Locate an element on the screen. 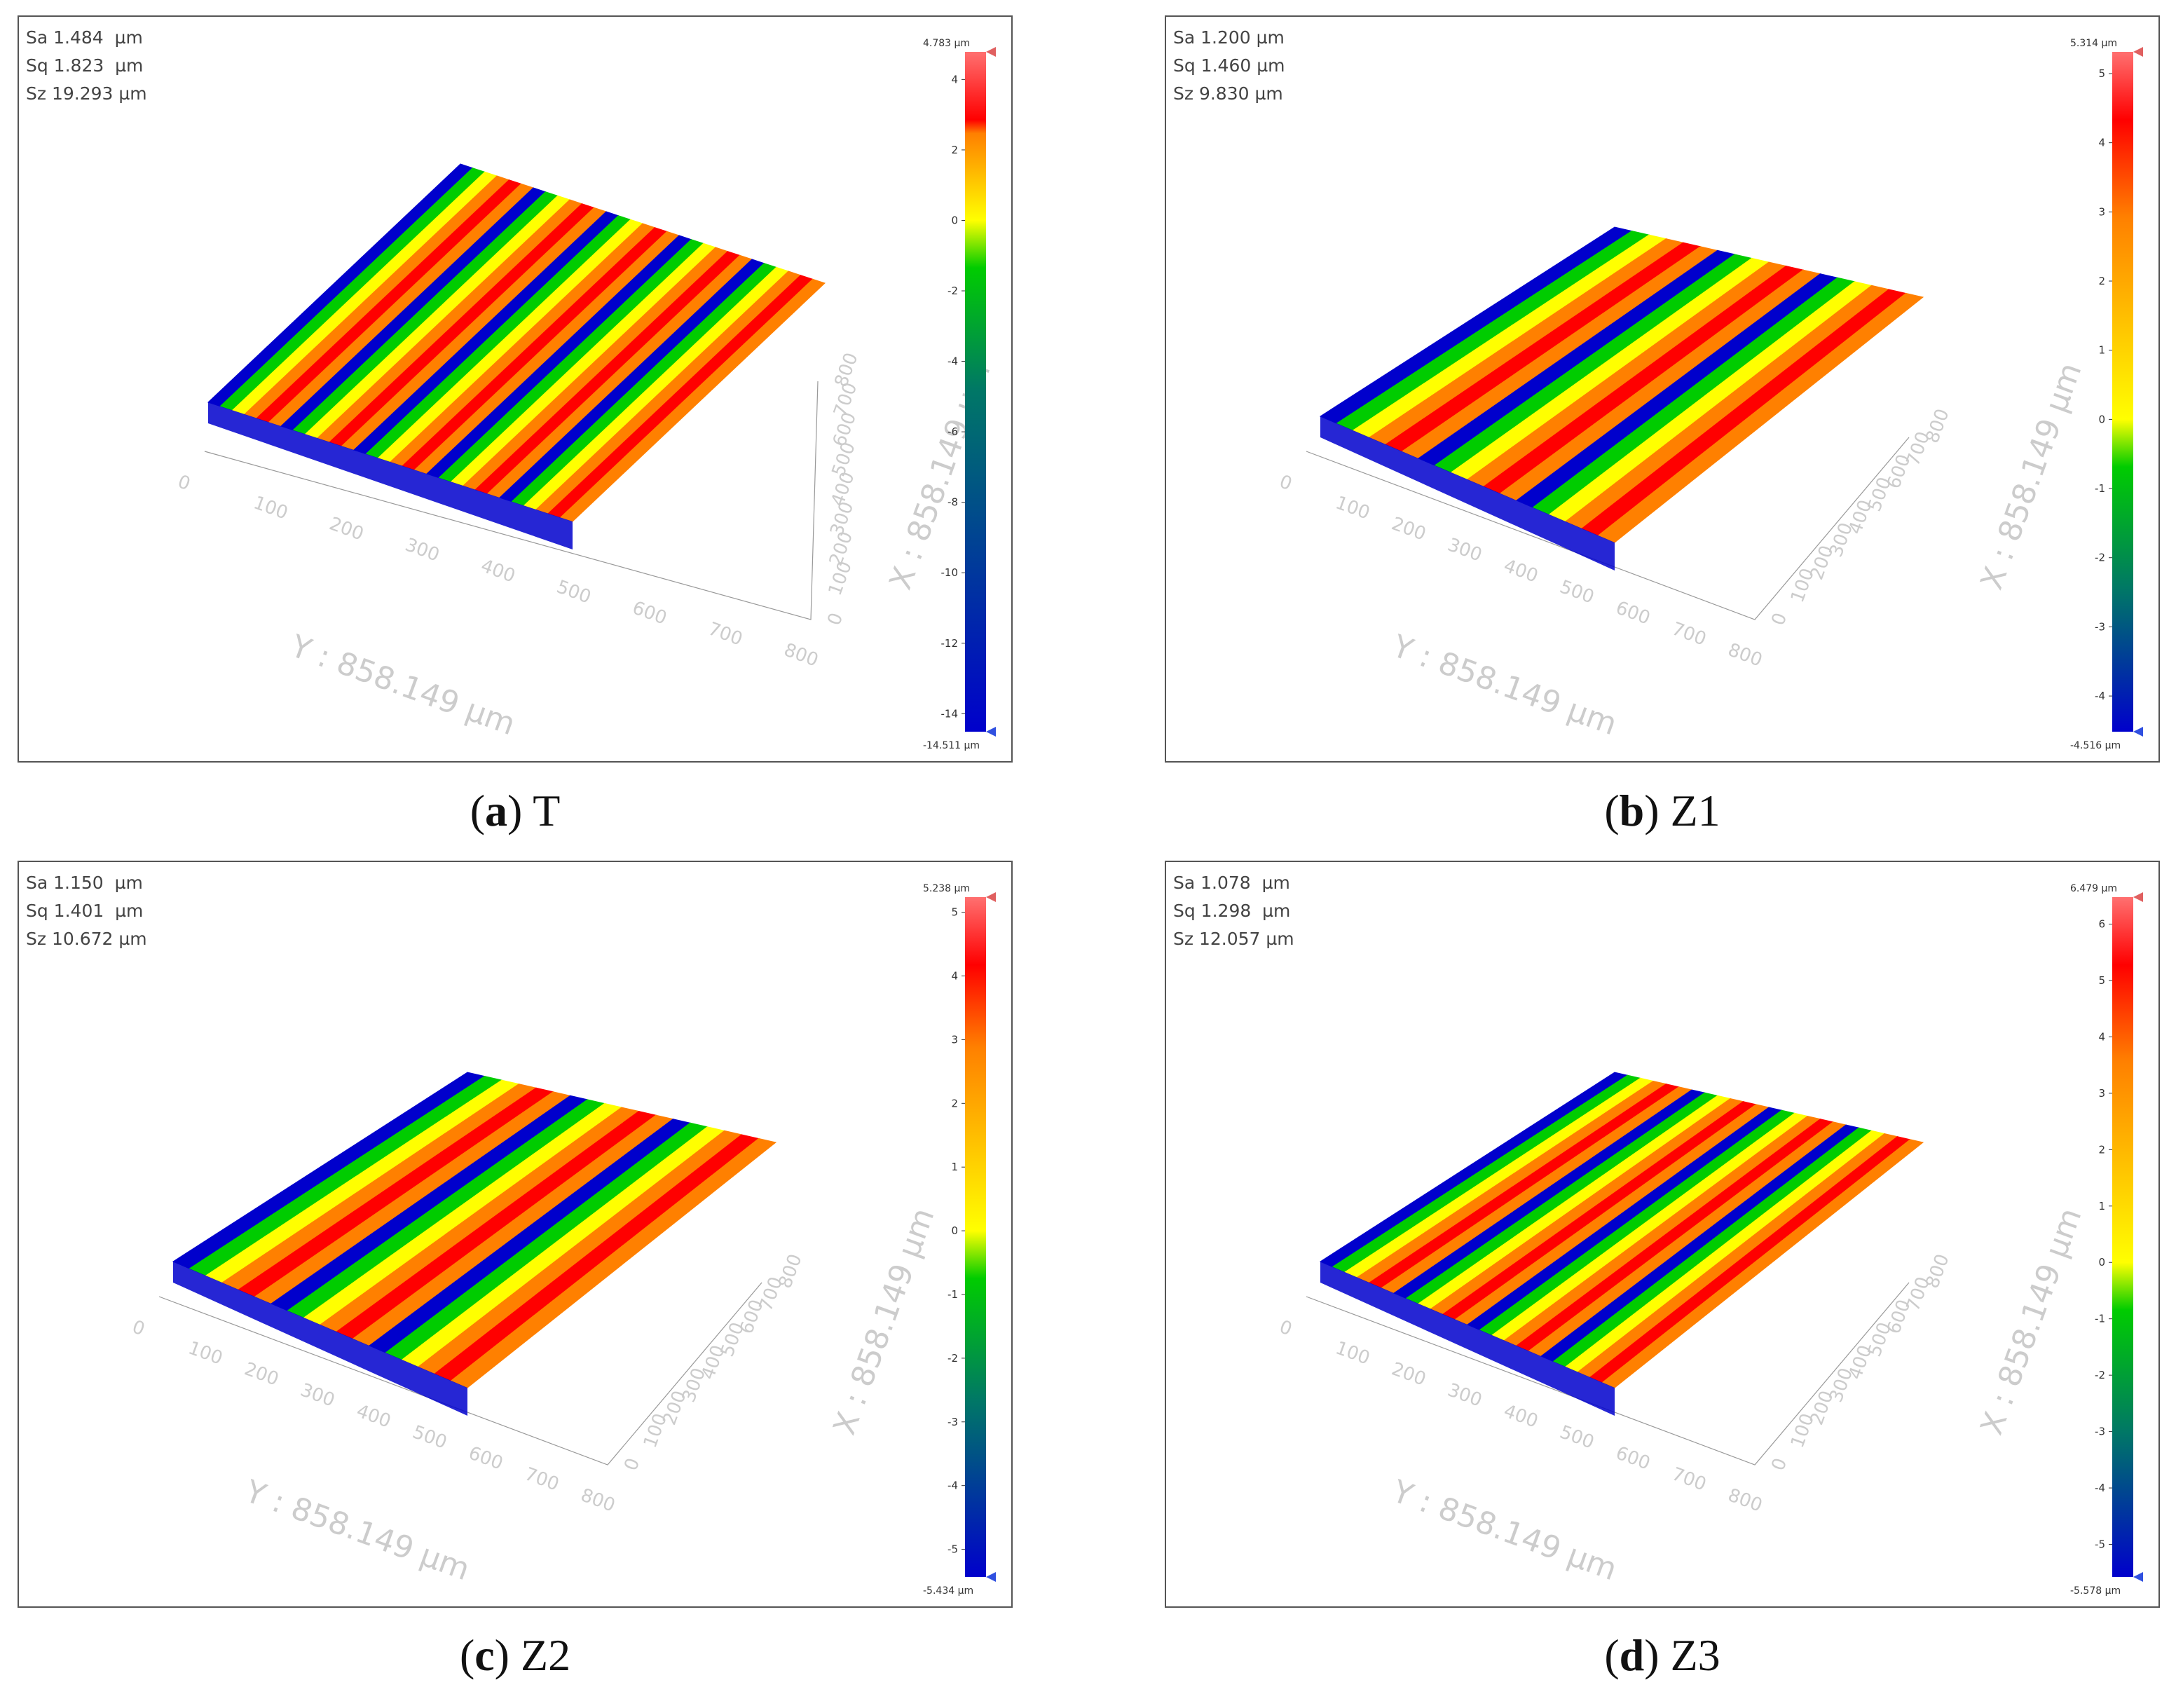 The width and height of the screenshot is (2176, 1708). colorbar-min-label: -14.511 µm is located at coordinates (951, 746).